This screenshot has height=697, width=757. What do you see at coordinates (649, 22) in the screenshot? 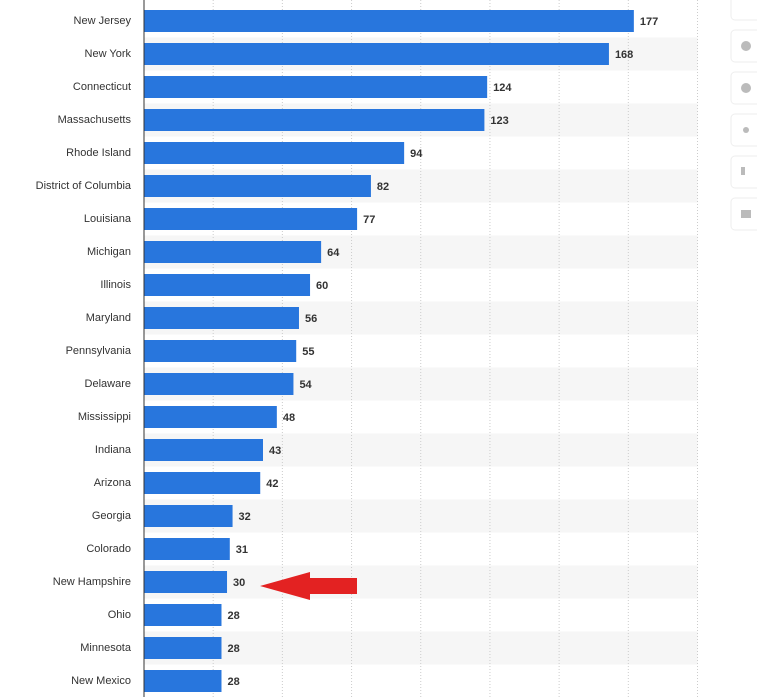
I see `value-label: 177` at bounding box center [649, 22].